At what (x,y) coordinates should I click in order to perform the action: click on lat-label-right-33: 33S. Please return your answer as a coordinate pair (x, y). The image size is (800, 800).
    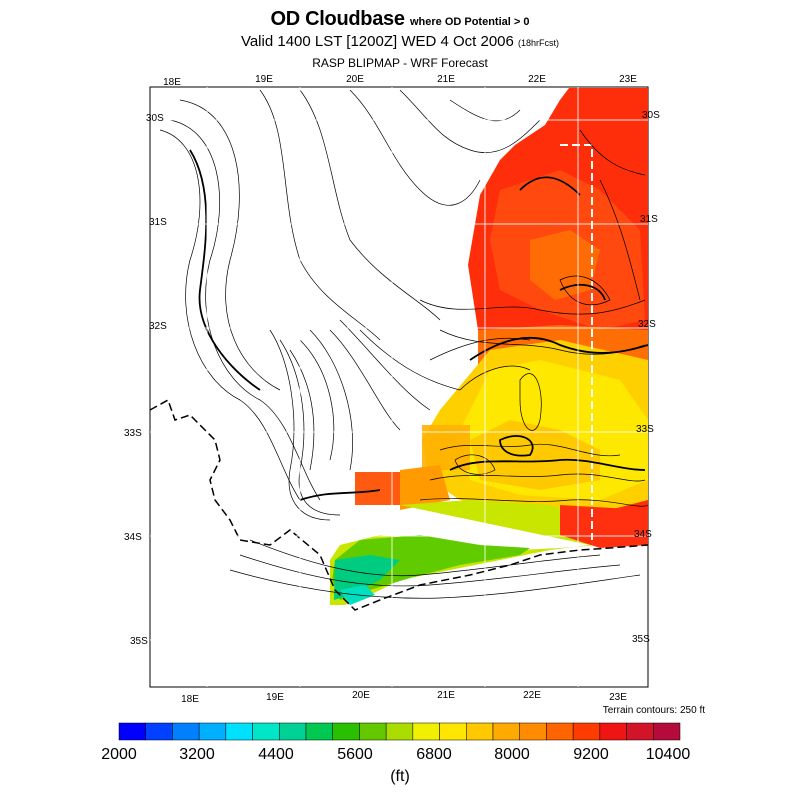
    Looking at the image, I should click on (645, 429).